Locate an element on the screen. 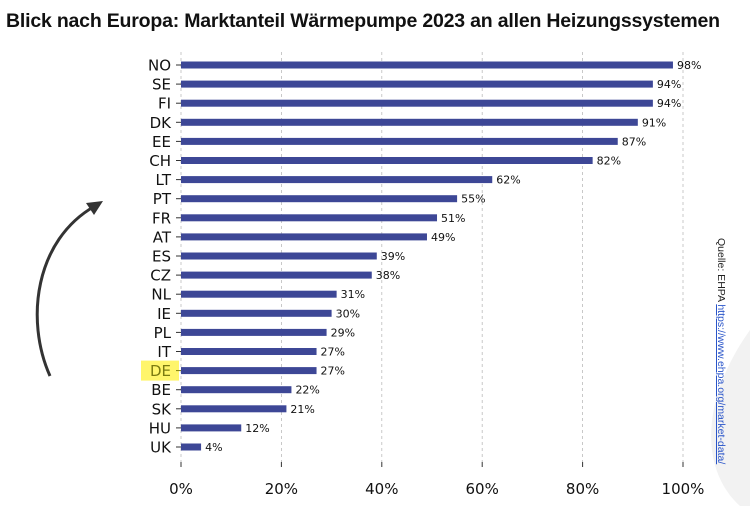 The image size is (750, 506). y-tick-label: SK is located at coordinates (162, 409).